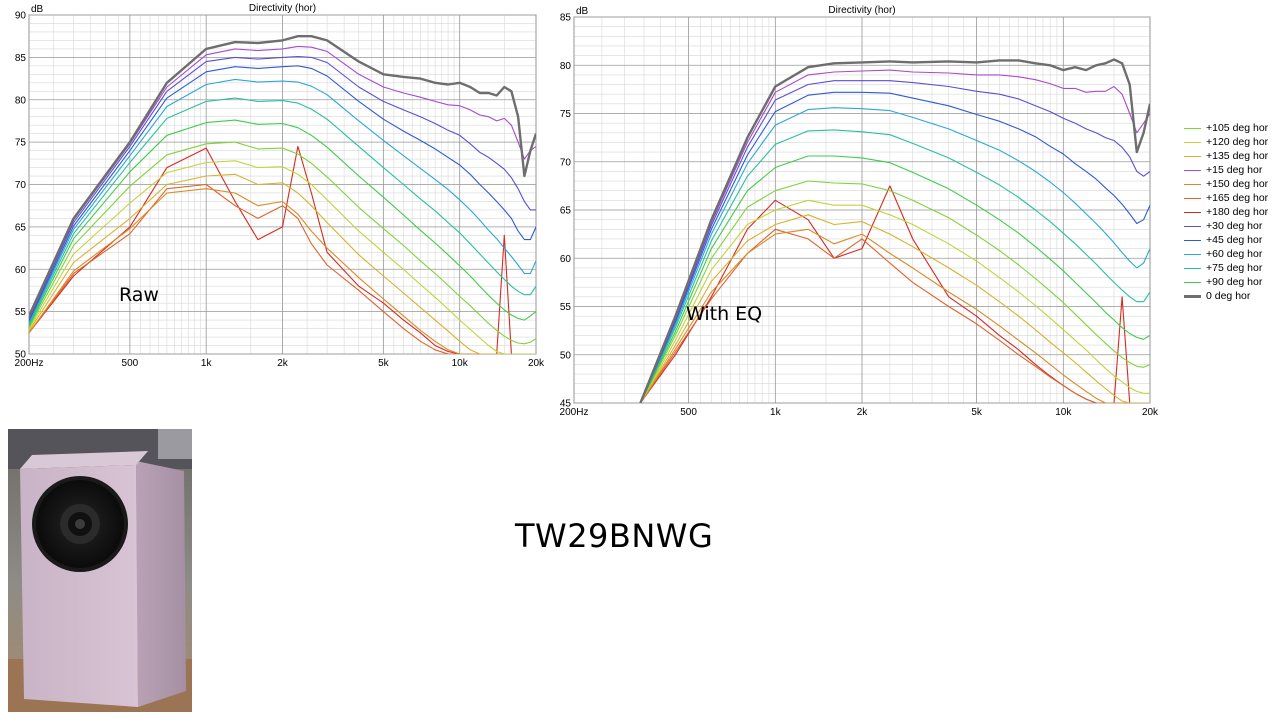 Image resolution: width=1280 pixels, height=720 pixels. I want to click on legend-label: +105 deg hor, so click(1237, 128).